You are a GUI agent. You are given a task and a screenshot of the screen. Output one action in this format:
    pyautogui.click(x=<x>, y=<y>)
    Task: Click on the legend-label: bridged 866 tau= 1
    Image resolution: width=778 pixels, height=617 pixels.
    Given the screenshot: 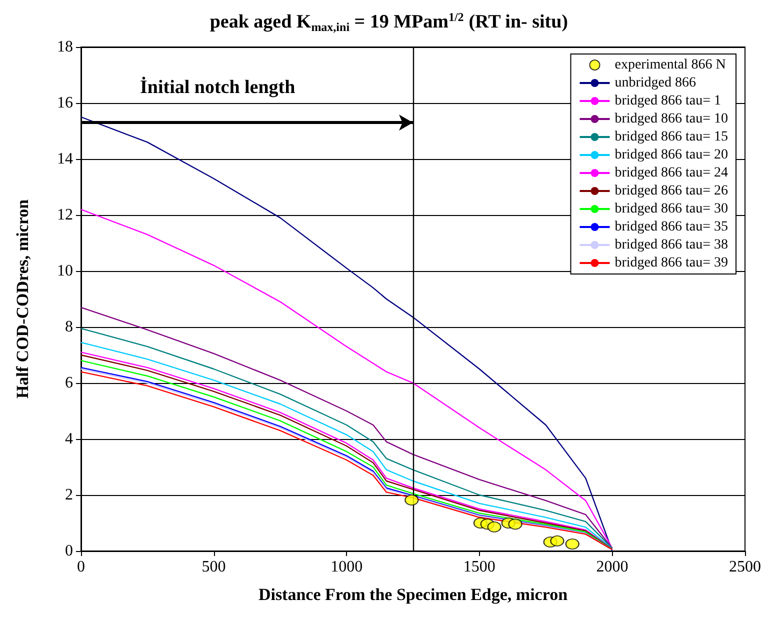 What is the action you would take?
    pyautogui.click(x=667, y=101)
    